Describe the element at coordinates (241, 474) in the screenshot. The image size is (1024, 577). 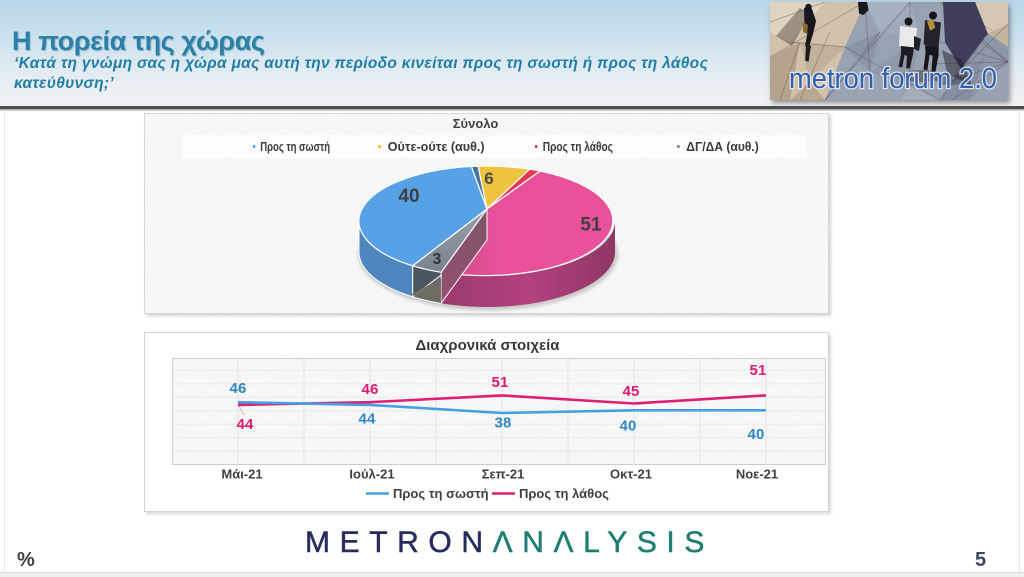
I see `svg-text: Μάι-21` at that location.